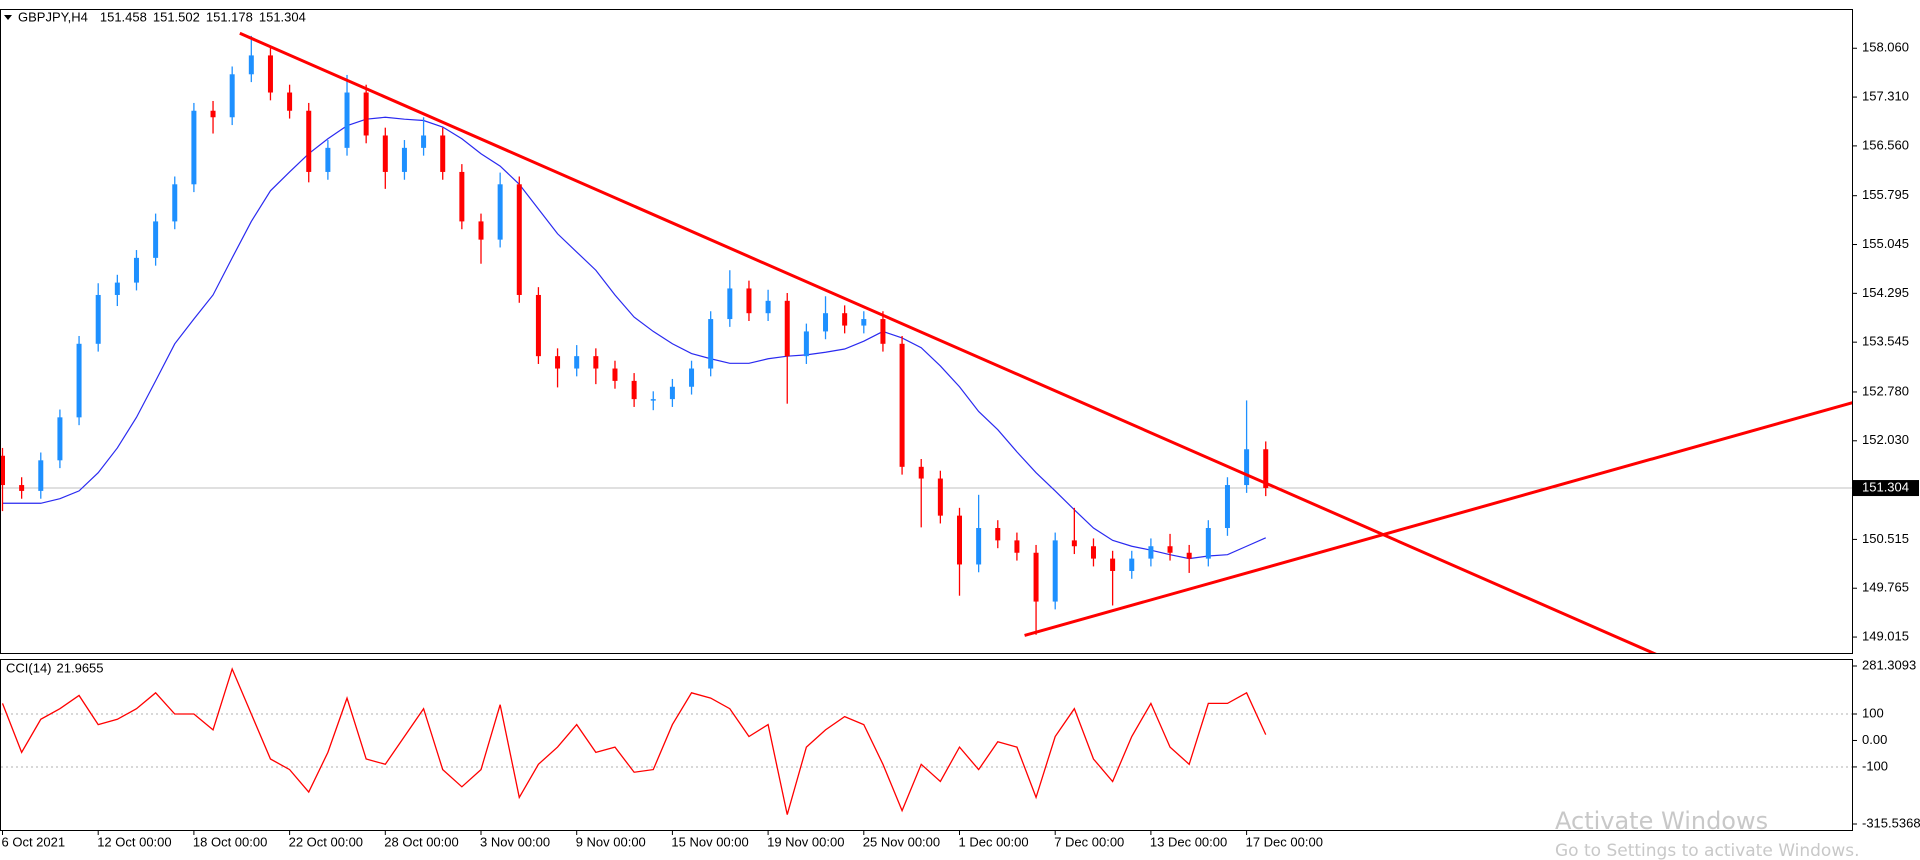 The image size is (1920, 860). What do you see at coordinates (1707, 850) in the screenshot?
I see `watermark-subtitle: Go to Settings to activate Windows.` at bounding box center [1707, 850].